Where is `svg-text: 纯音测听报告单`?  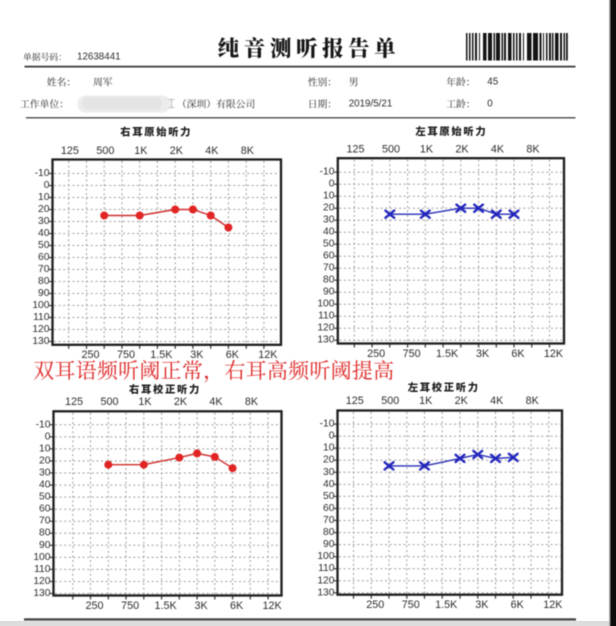 svg-text: 纯音测听报告单 is located at coordinates (309, 47).